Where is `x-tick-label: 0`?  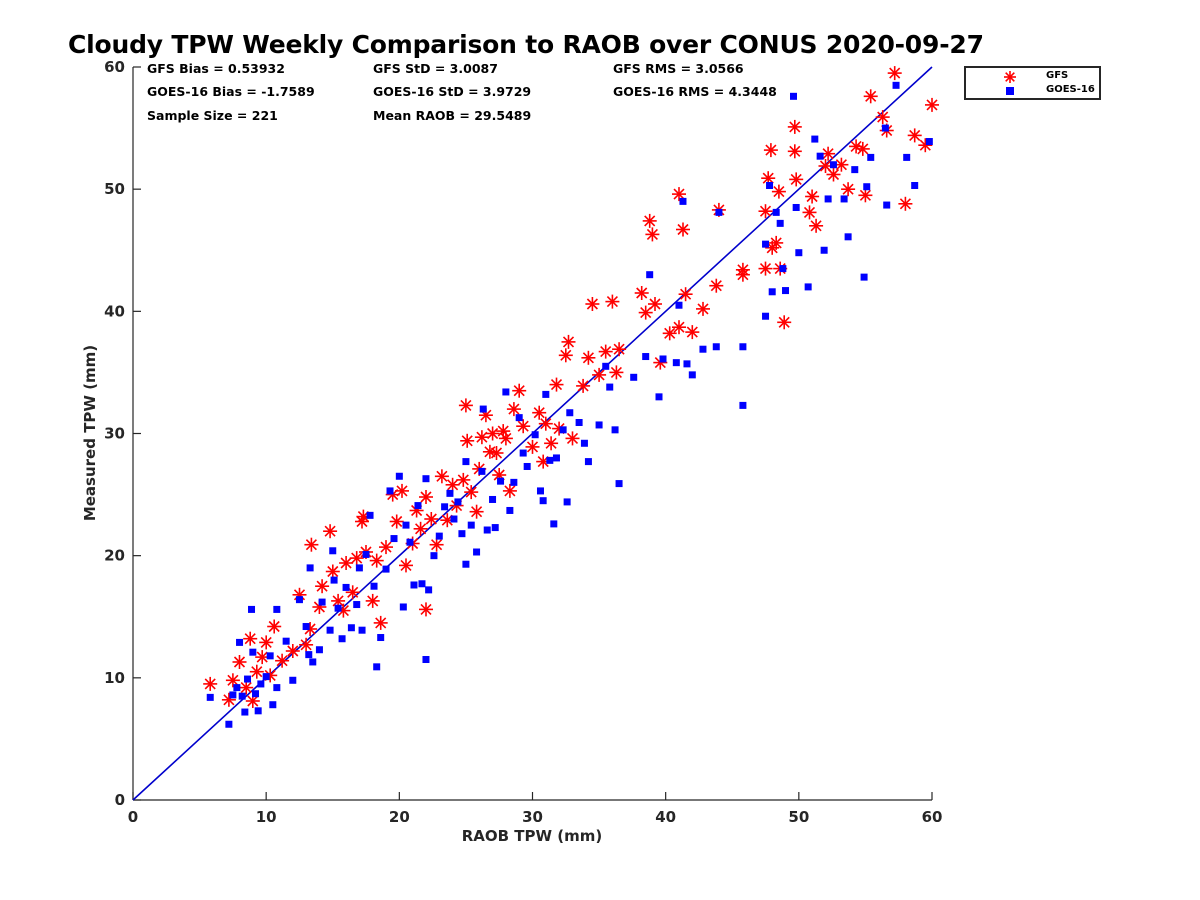
x-tick-label: 0 is located at coordinates (133, 817).